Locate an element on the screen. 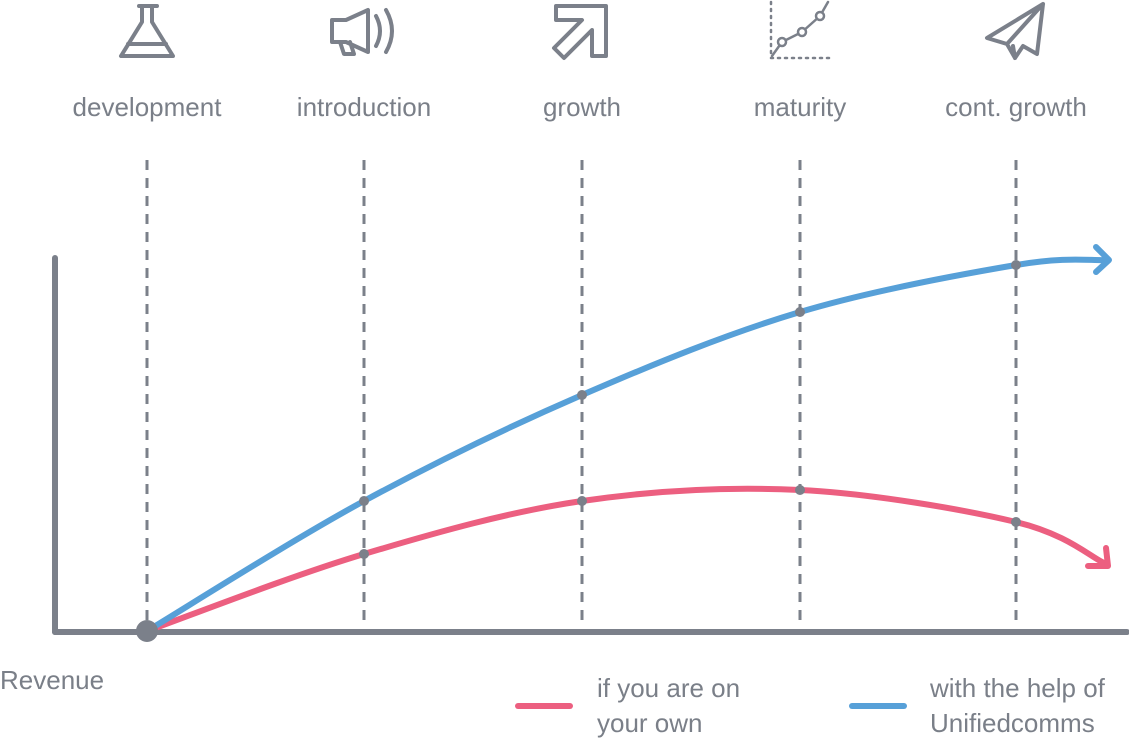  icons is located at coordinates (582, 30).